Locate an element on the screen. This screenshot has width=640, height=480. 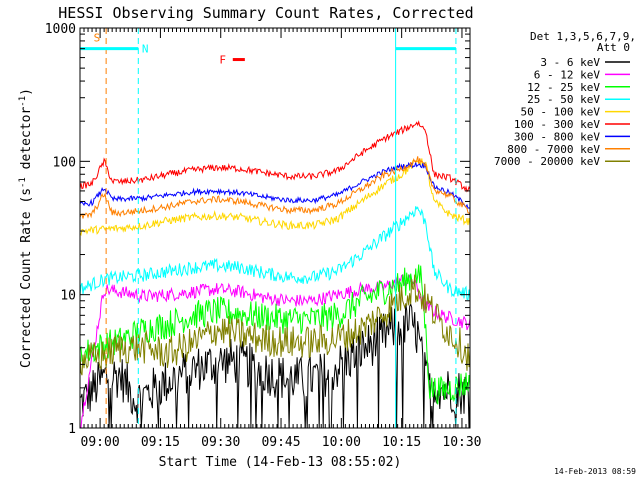
y-tick-label: 100 is located at coordinates (64, 162).